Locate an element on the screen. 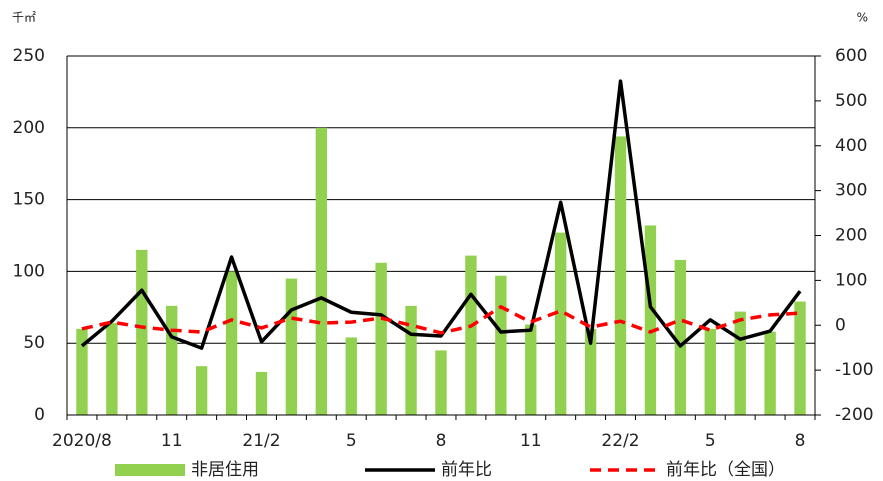  x-tick-label: 2020/8 is located at coordinates (82, 441).